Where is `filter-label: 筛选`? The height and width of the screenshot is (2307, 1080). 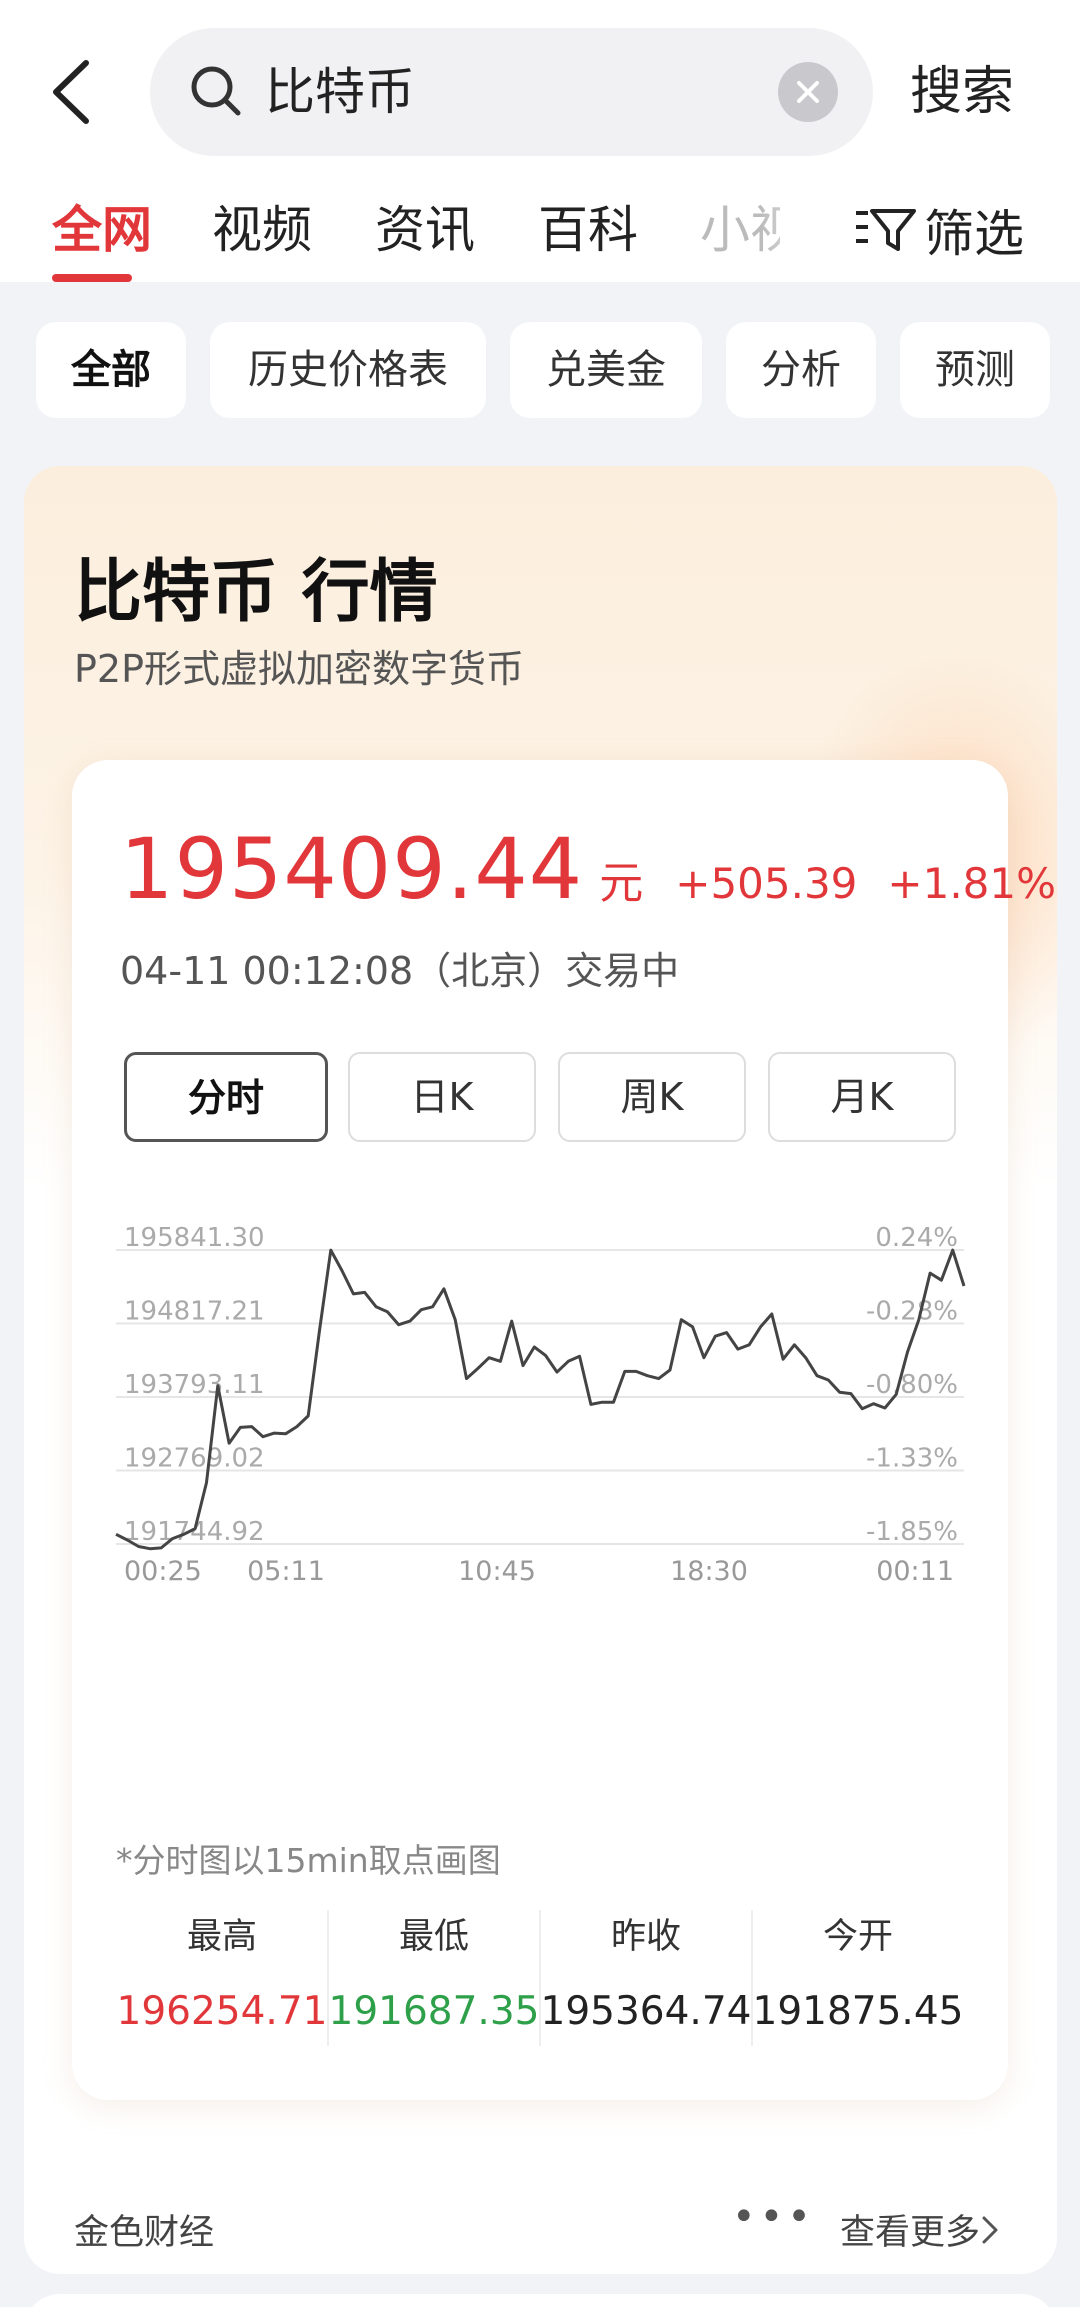 filter-label: 筛选 is located at coordinates (974, 234).